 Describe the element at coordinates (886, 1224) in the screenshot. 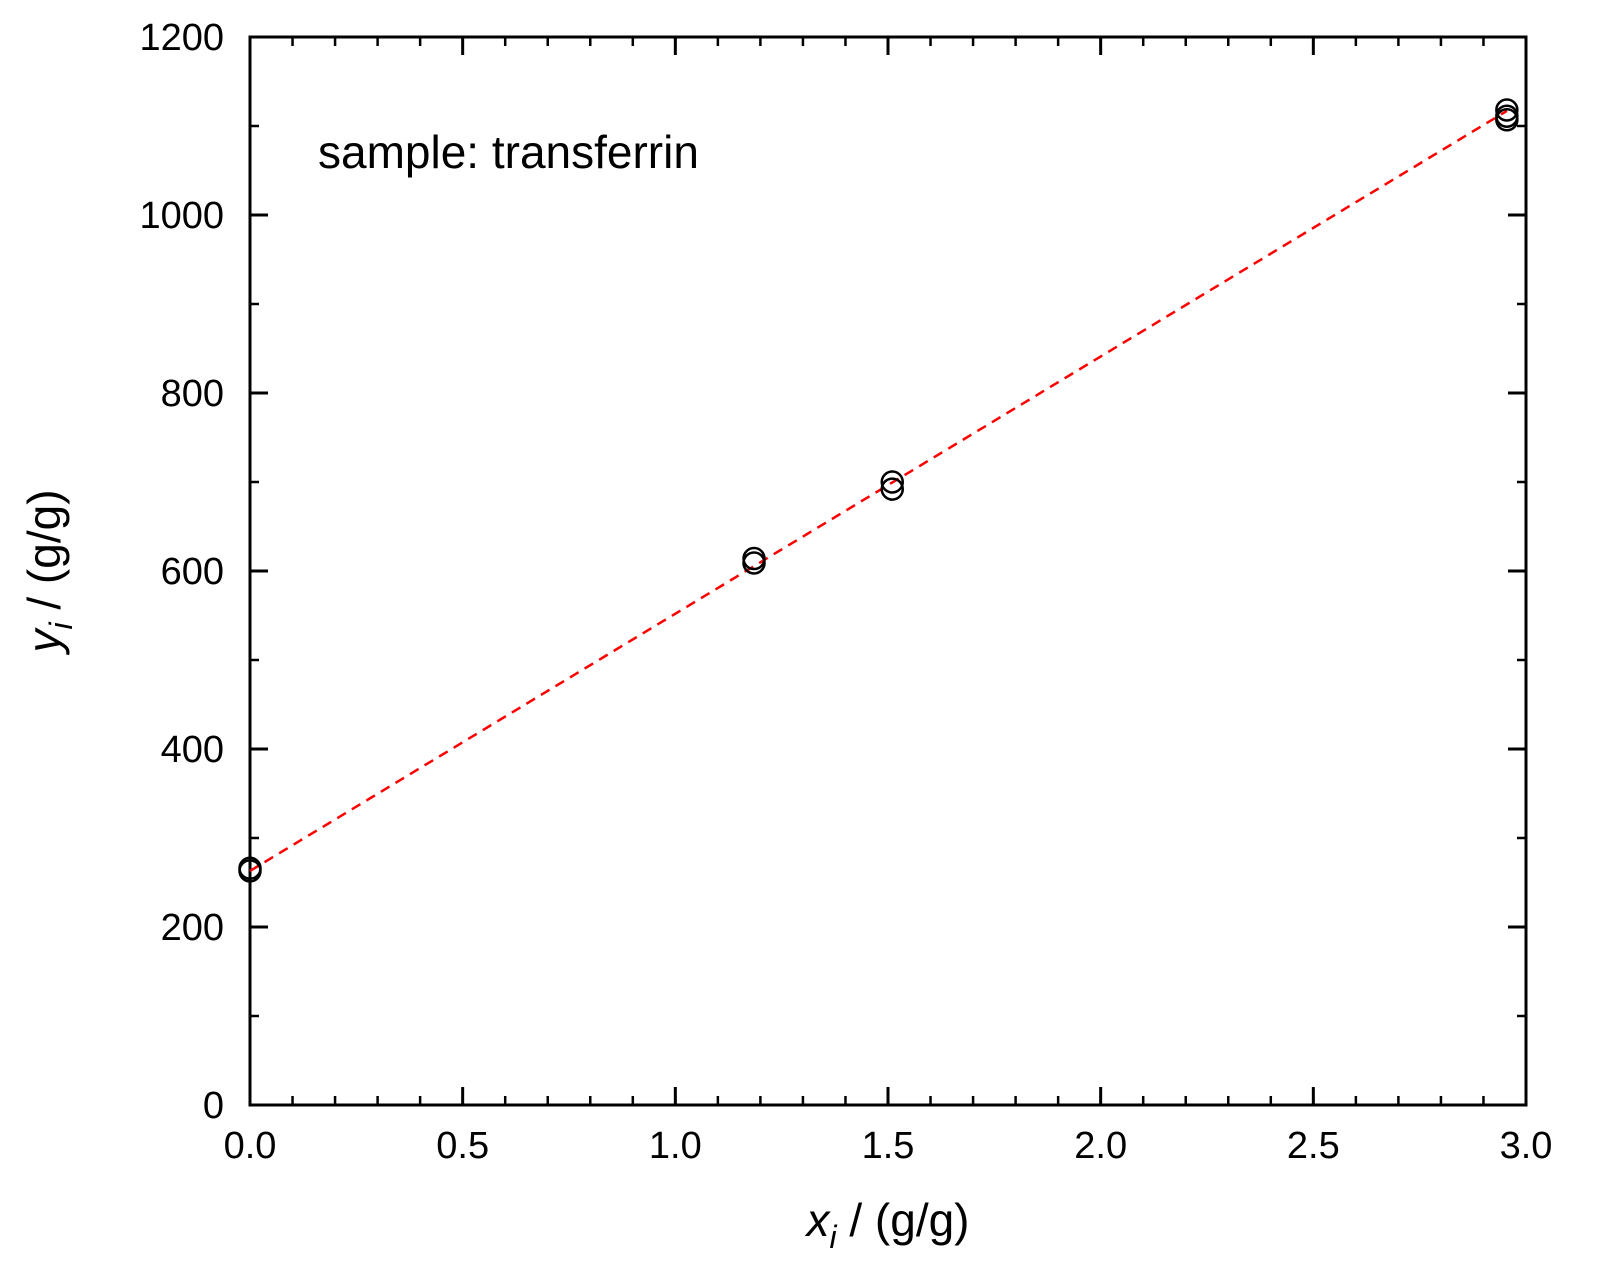

I see `x-axis-title: xi / (g/g)` at that location.